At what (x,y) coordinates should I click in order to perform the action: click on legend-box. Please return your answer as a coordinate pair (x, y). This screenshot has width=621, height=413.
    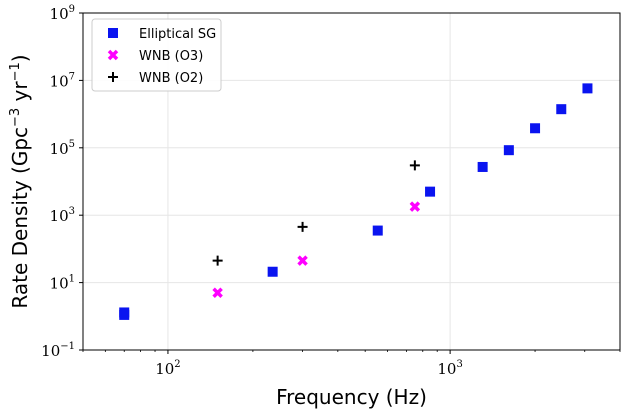
    Looking at the image, I should click on (156, 55).